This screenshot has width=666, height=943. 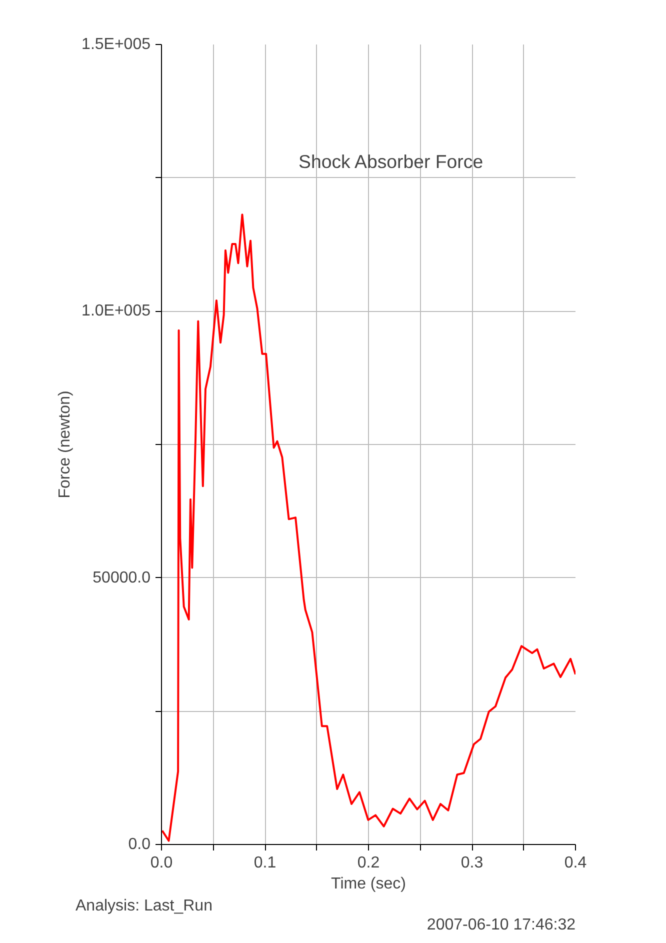 What do you see at coordinates (575, 863) in the screenshot?
I see `x-tick-label: 0.4` at bounding box center [575, 863].